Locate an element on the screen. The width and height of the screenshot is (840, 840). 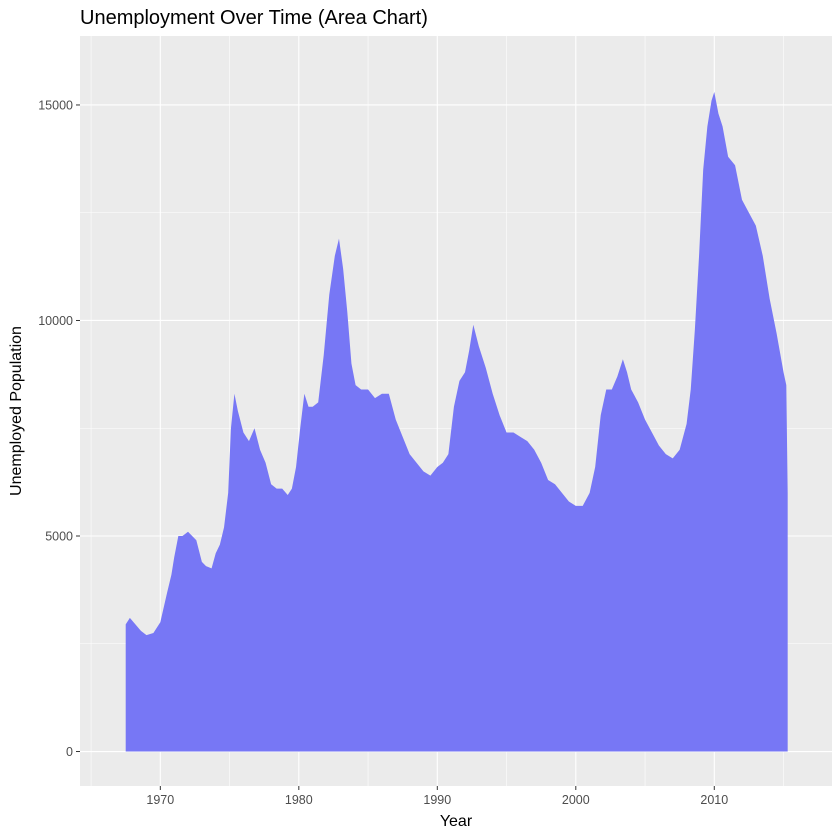
y-tick-label: 15000 is located at coordinates (55, 105).